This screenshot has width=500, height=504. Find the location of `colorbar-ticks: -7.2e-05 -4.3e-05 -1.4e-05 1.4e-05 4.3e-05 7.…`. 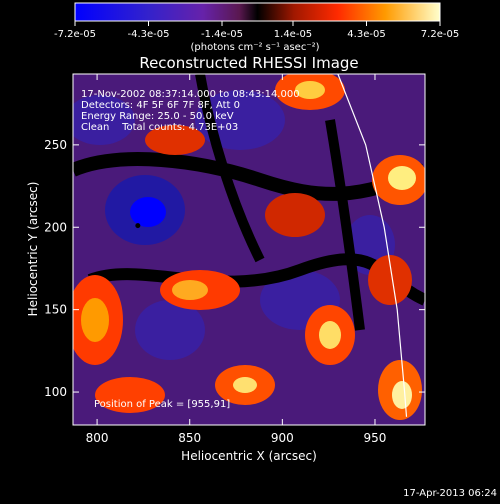

colorbar-ticks: -7.2e-05 -4.3e-05 -1.4e-05 1.4e-05 4.3e-05 7.… is located at coordinates (256, 30).